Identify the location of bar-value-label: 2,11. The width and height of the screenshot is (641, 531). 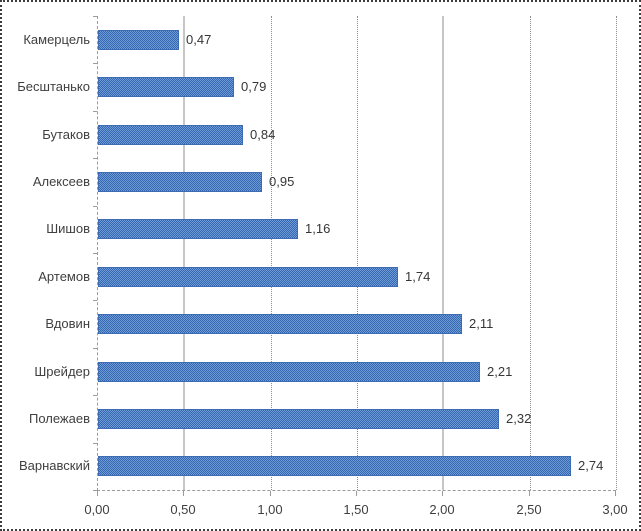
(481, 323).